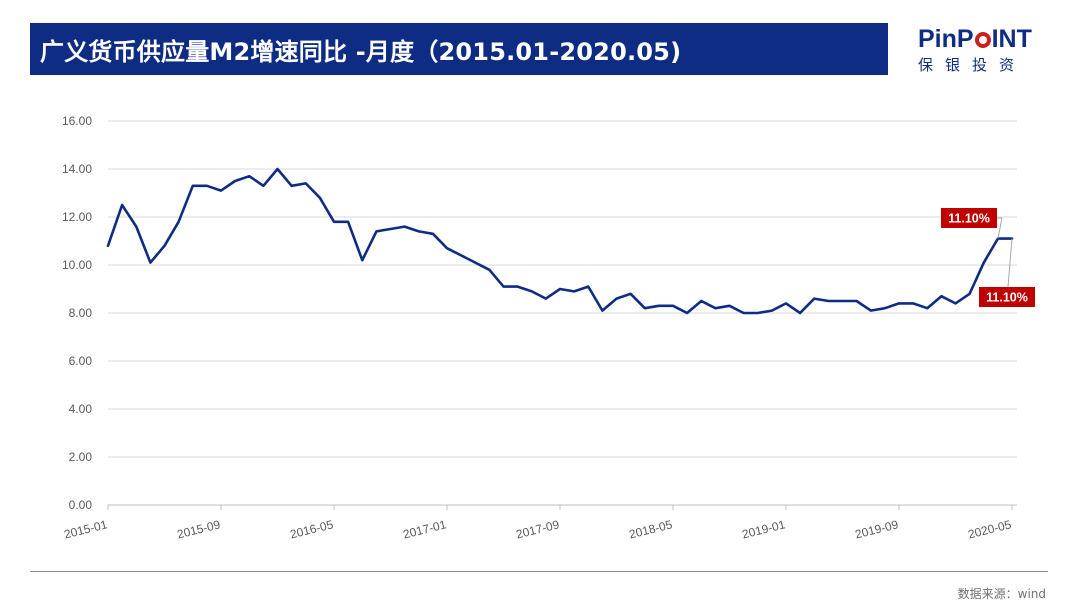  I want to click on title-bar: 广义货币供应量M2增速同比 -月度（2015.01-2020.05), so click(459, 49).